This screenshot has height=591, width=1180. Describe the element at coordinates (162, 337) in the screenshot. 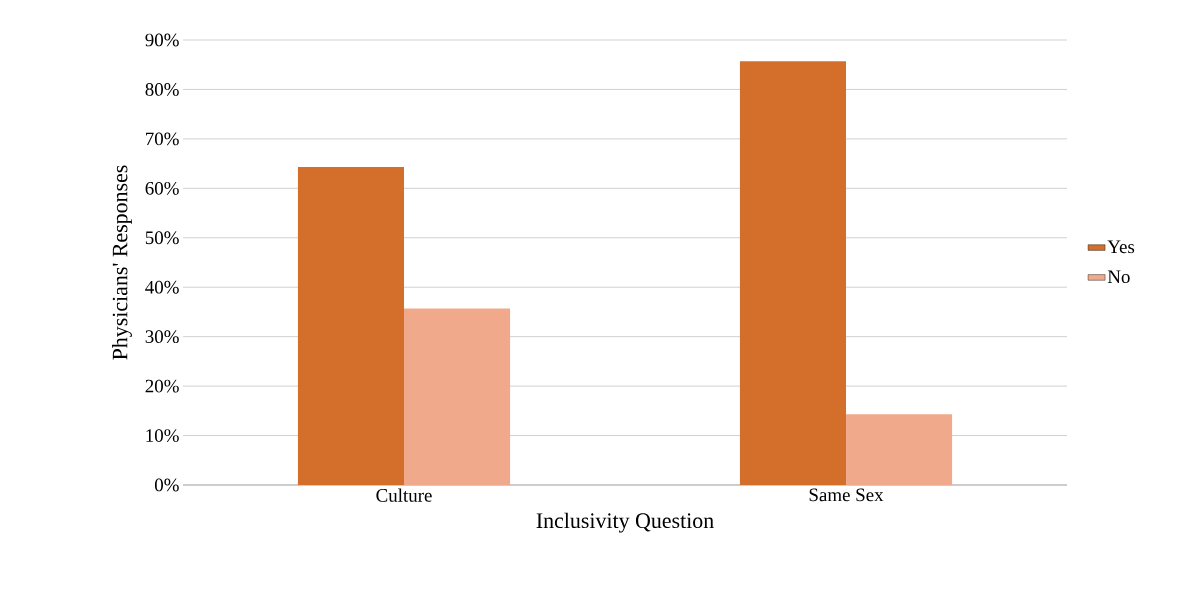

I see `y-tick-label: 30%` at that location.